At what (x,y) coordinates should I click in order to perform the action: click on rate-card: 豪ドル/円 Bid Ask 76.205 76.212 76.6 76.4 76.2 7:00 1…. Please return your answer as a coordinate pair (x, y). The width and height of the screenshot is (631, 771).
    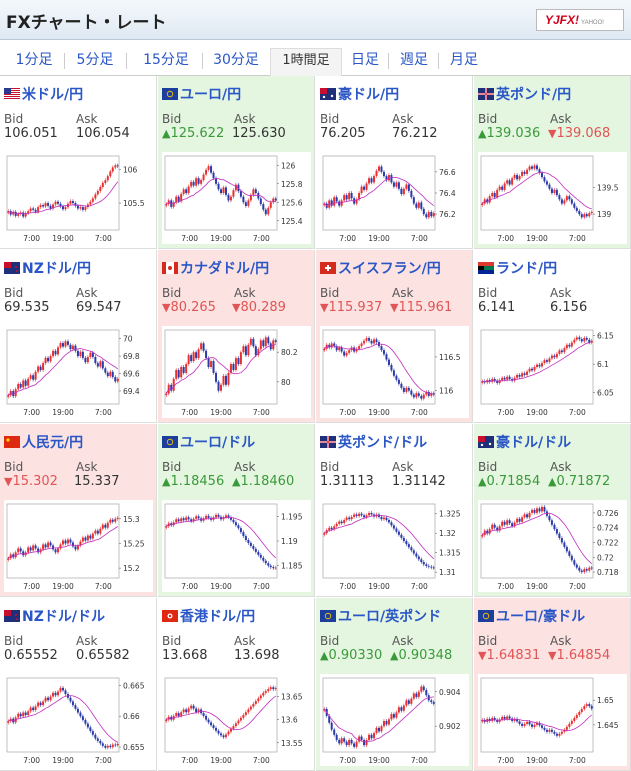
    Looking at the image, I should click on (394, 162).